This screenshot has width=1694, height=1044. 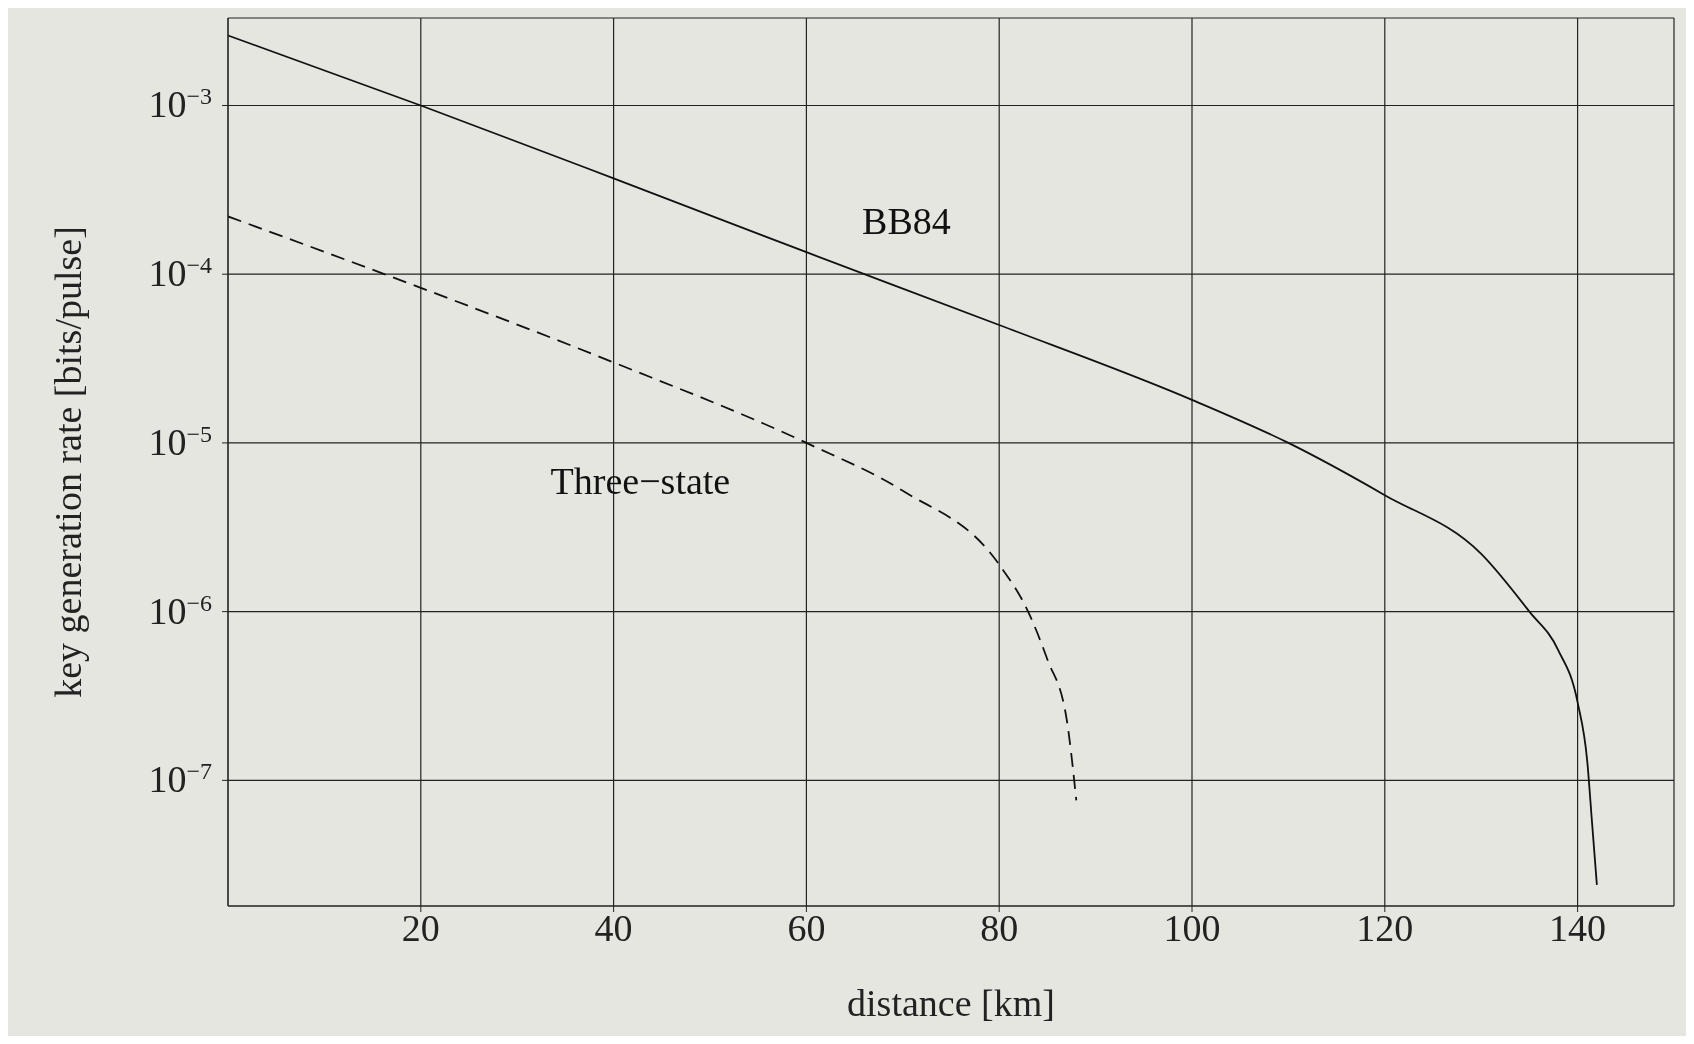 I want to click on y-tick-label: 10$^{−7}$, so click(x=180, y=779).